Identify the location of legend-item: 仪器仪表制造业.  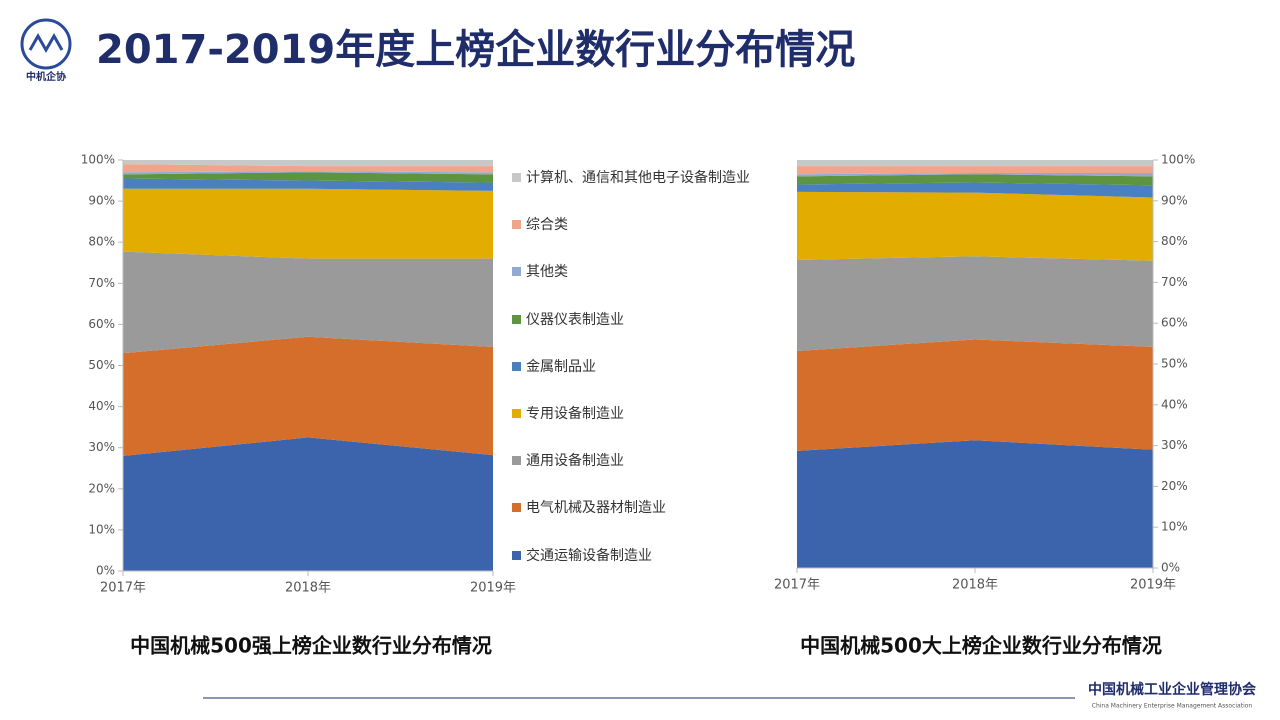
(634, 320).